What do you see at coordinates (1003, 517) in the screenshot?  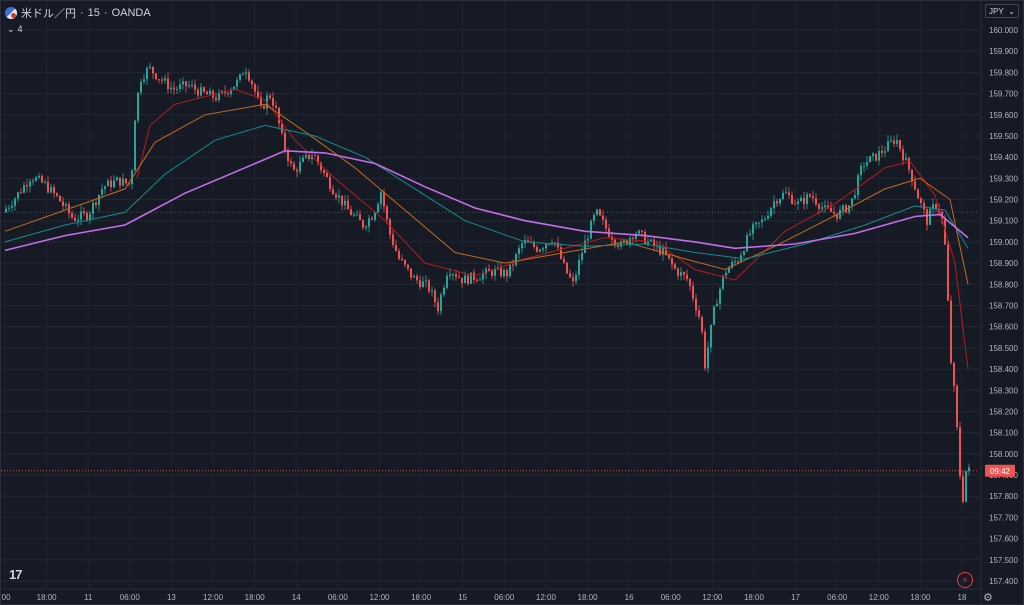 I see `y-tick-label: 157.700` at bounding box center [1003, 517].